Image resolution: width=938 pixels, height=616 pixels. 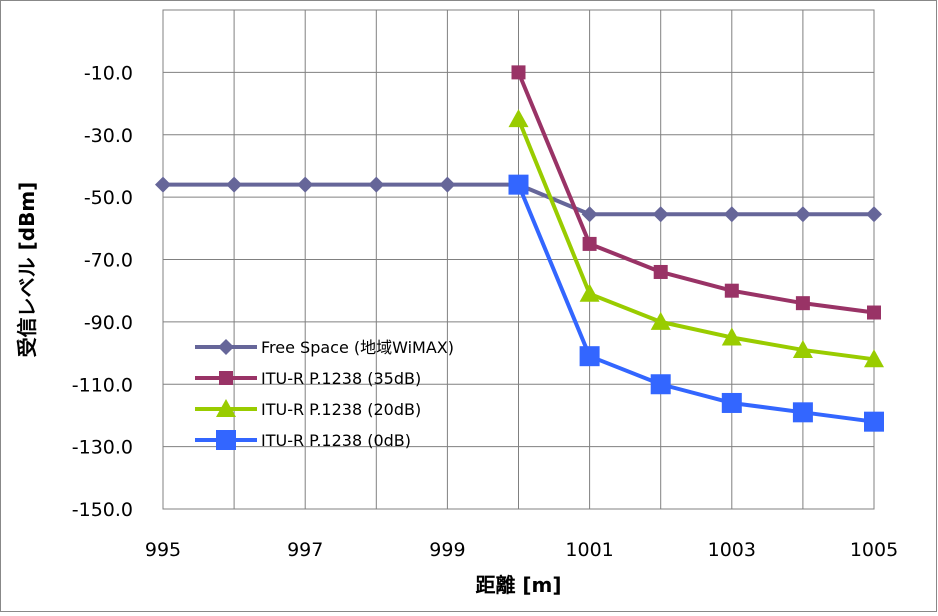 What do you see at coordinates (521, 550) in the screenshot?
I see `x-axis-ticks: 995 997 999 1001 1003 1005` at bounding box center [521, 550].